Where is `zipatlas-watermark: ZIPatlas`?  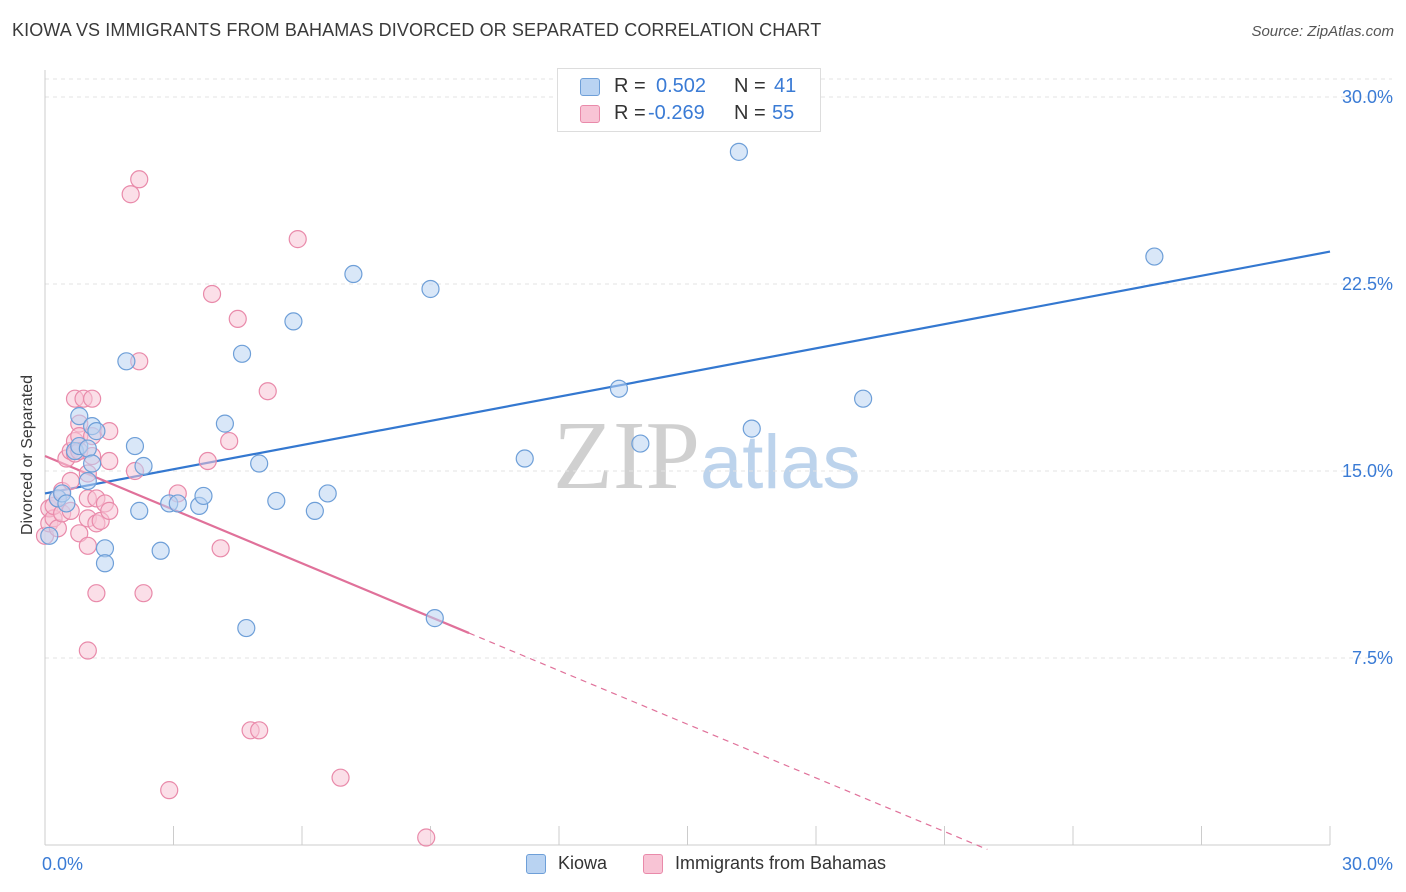 zipatlas-watermark: ZIPatlas is located at coordinates (707, 456).